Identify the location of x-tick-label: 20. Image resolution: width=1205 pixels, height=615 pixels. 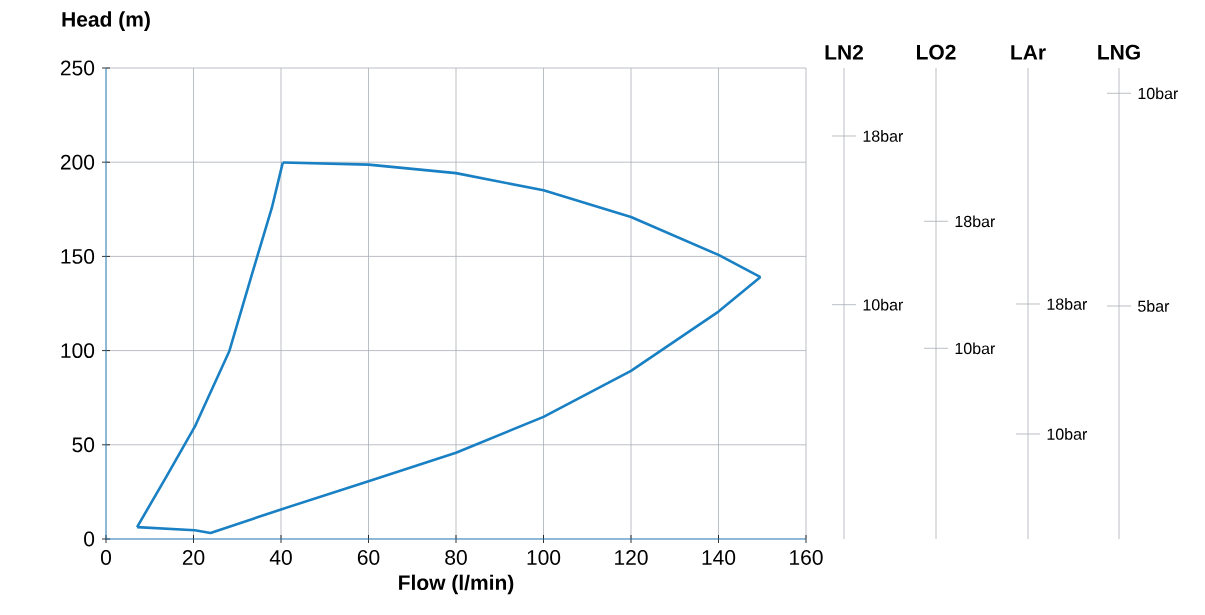
(193, 557).